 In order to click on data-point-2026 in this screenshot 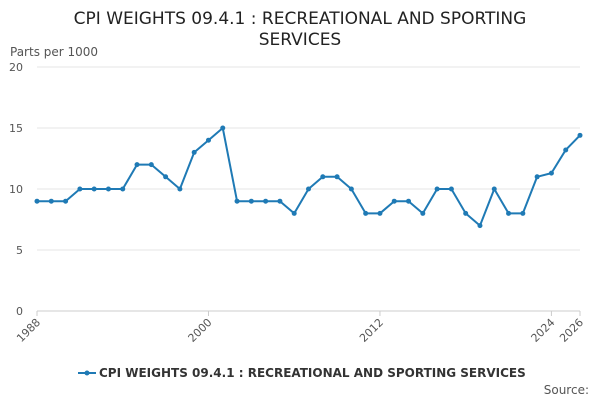, I will do `click(580, 135)`.